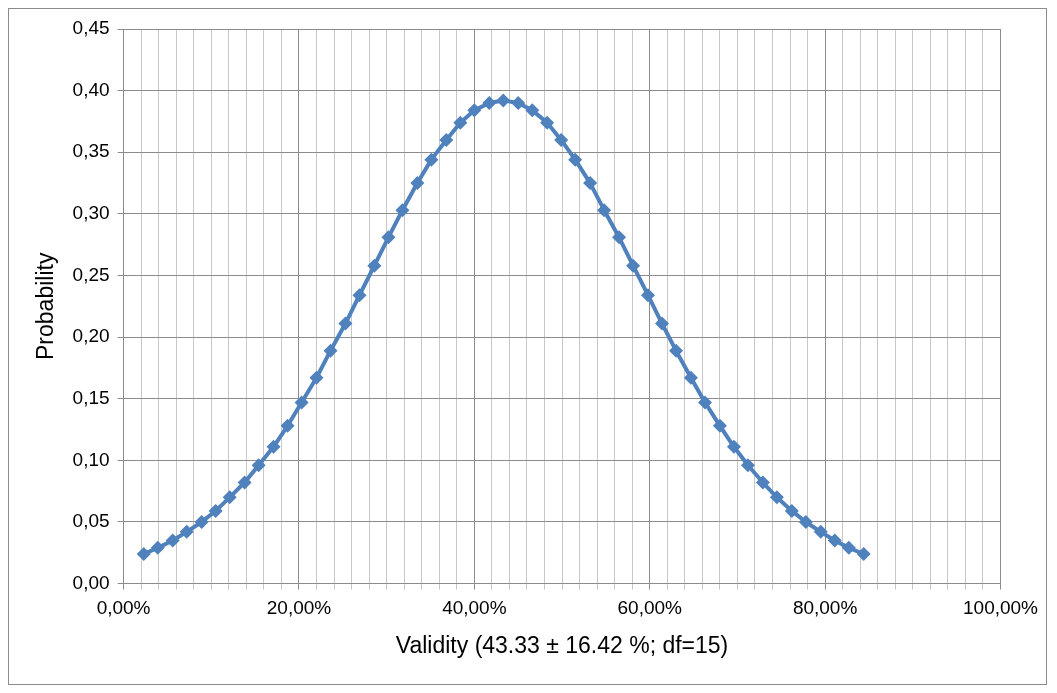  Describe the element at coordinates (91, 151) in the screenshot. I see `y-tick-label: 0,35` at that location.